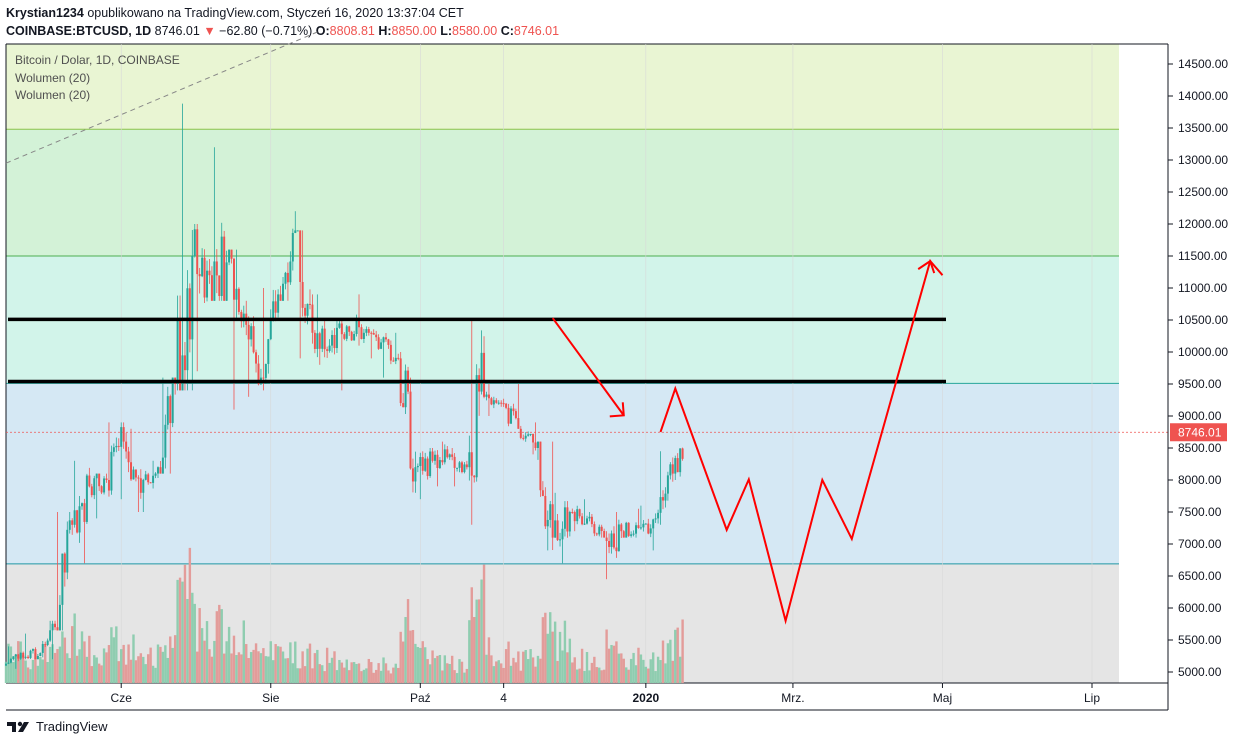 Image resolution: width=1240 pixels, height=747 pixels. Describe the element at coordinates (1200, 384) in the screenshot. I see `price-tick-label: 9500.00` at that location.